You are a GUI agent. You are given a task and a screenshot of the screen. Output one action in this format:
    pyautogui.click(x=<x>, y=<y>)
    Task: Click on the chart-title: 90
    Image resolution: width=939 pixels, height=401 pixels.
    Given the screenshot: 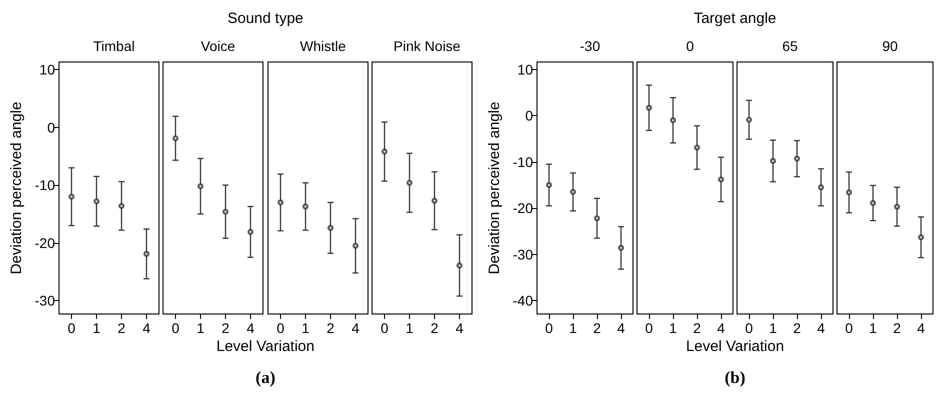 What is the action you would take?
    pyautogui.click(x=890, y=46)
    